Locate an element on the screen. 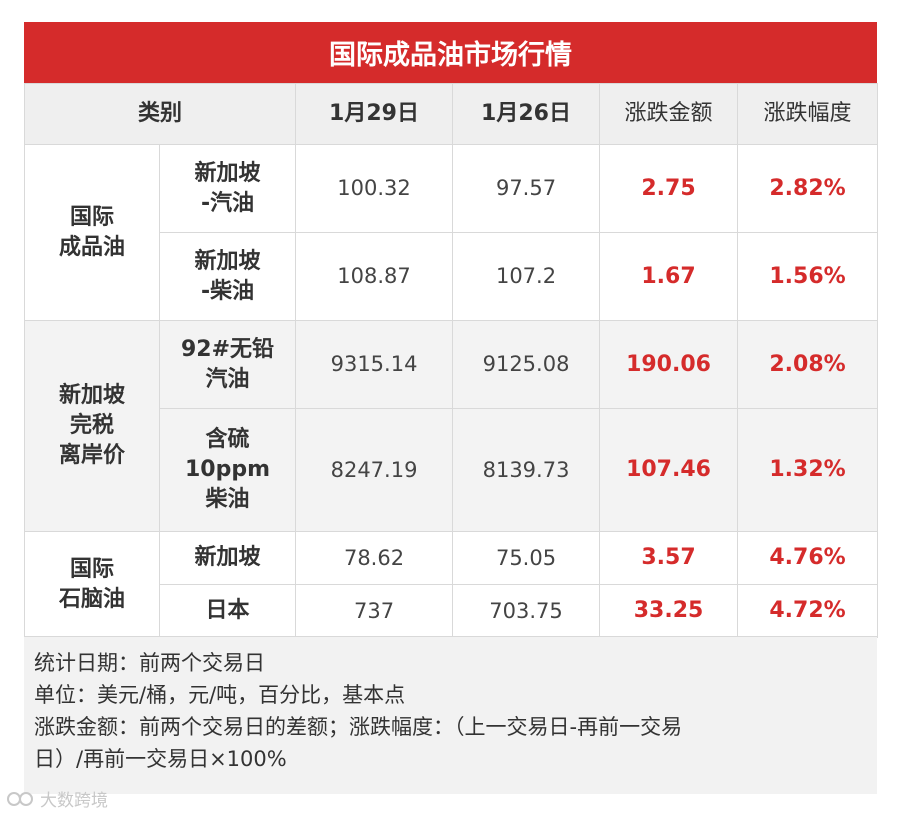  group-label: 国际 成品油 is located at coordinates (92, 232).